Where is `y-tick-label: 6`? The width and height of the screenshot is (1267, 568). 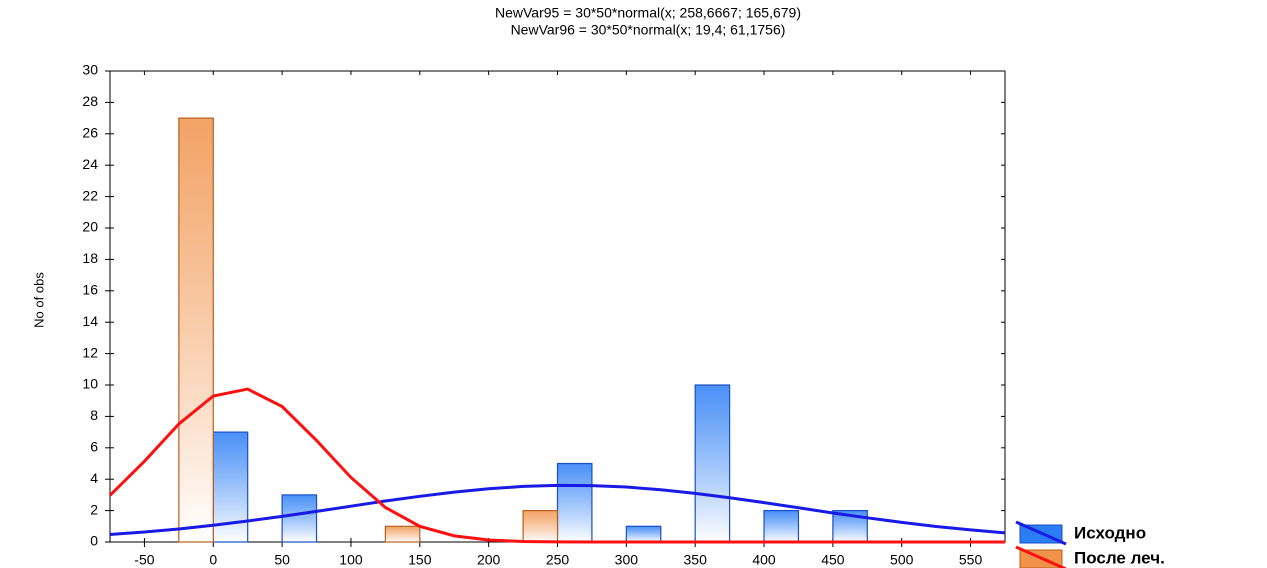
y-tick-label: 6 is located at coordinates (94, 447).